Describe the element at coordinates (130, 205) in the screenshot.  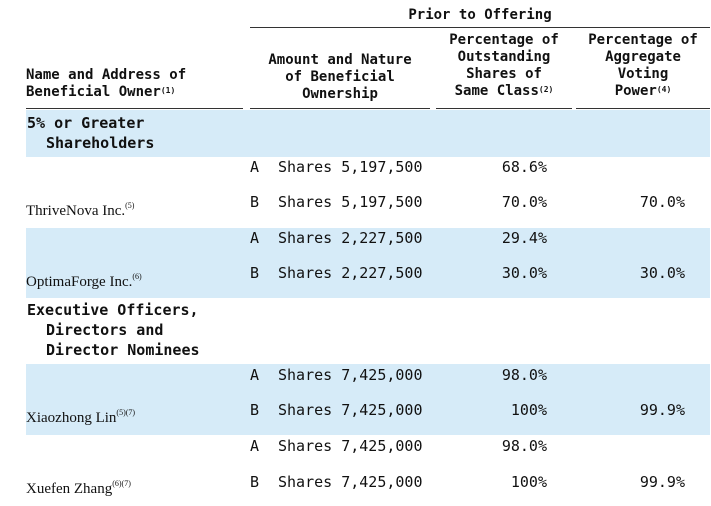
I see `footnote-marker: (5)` at that location.